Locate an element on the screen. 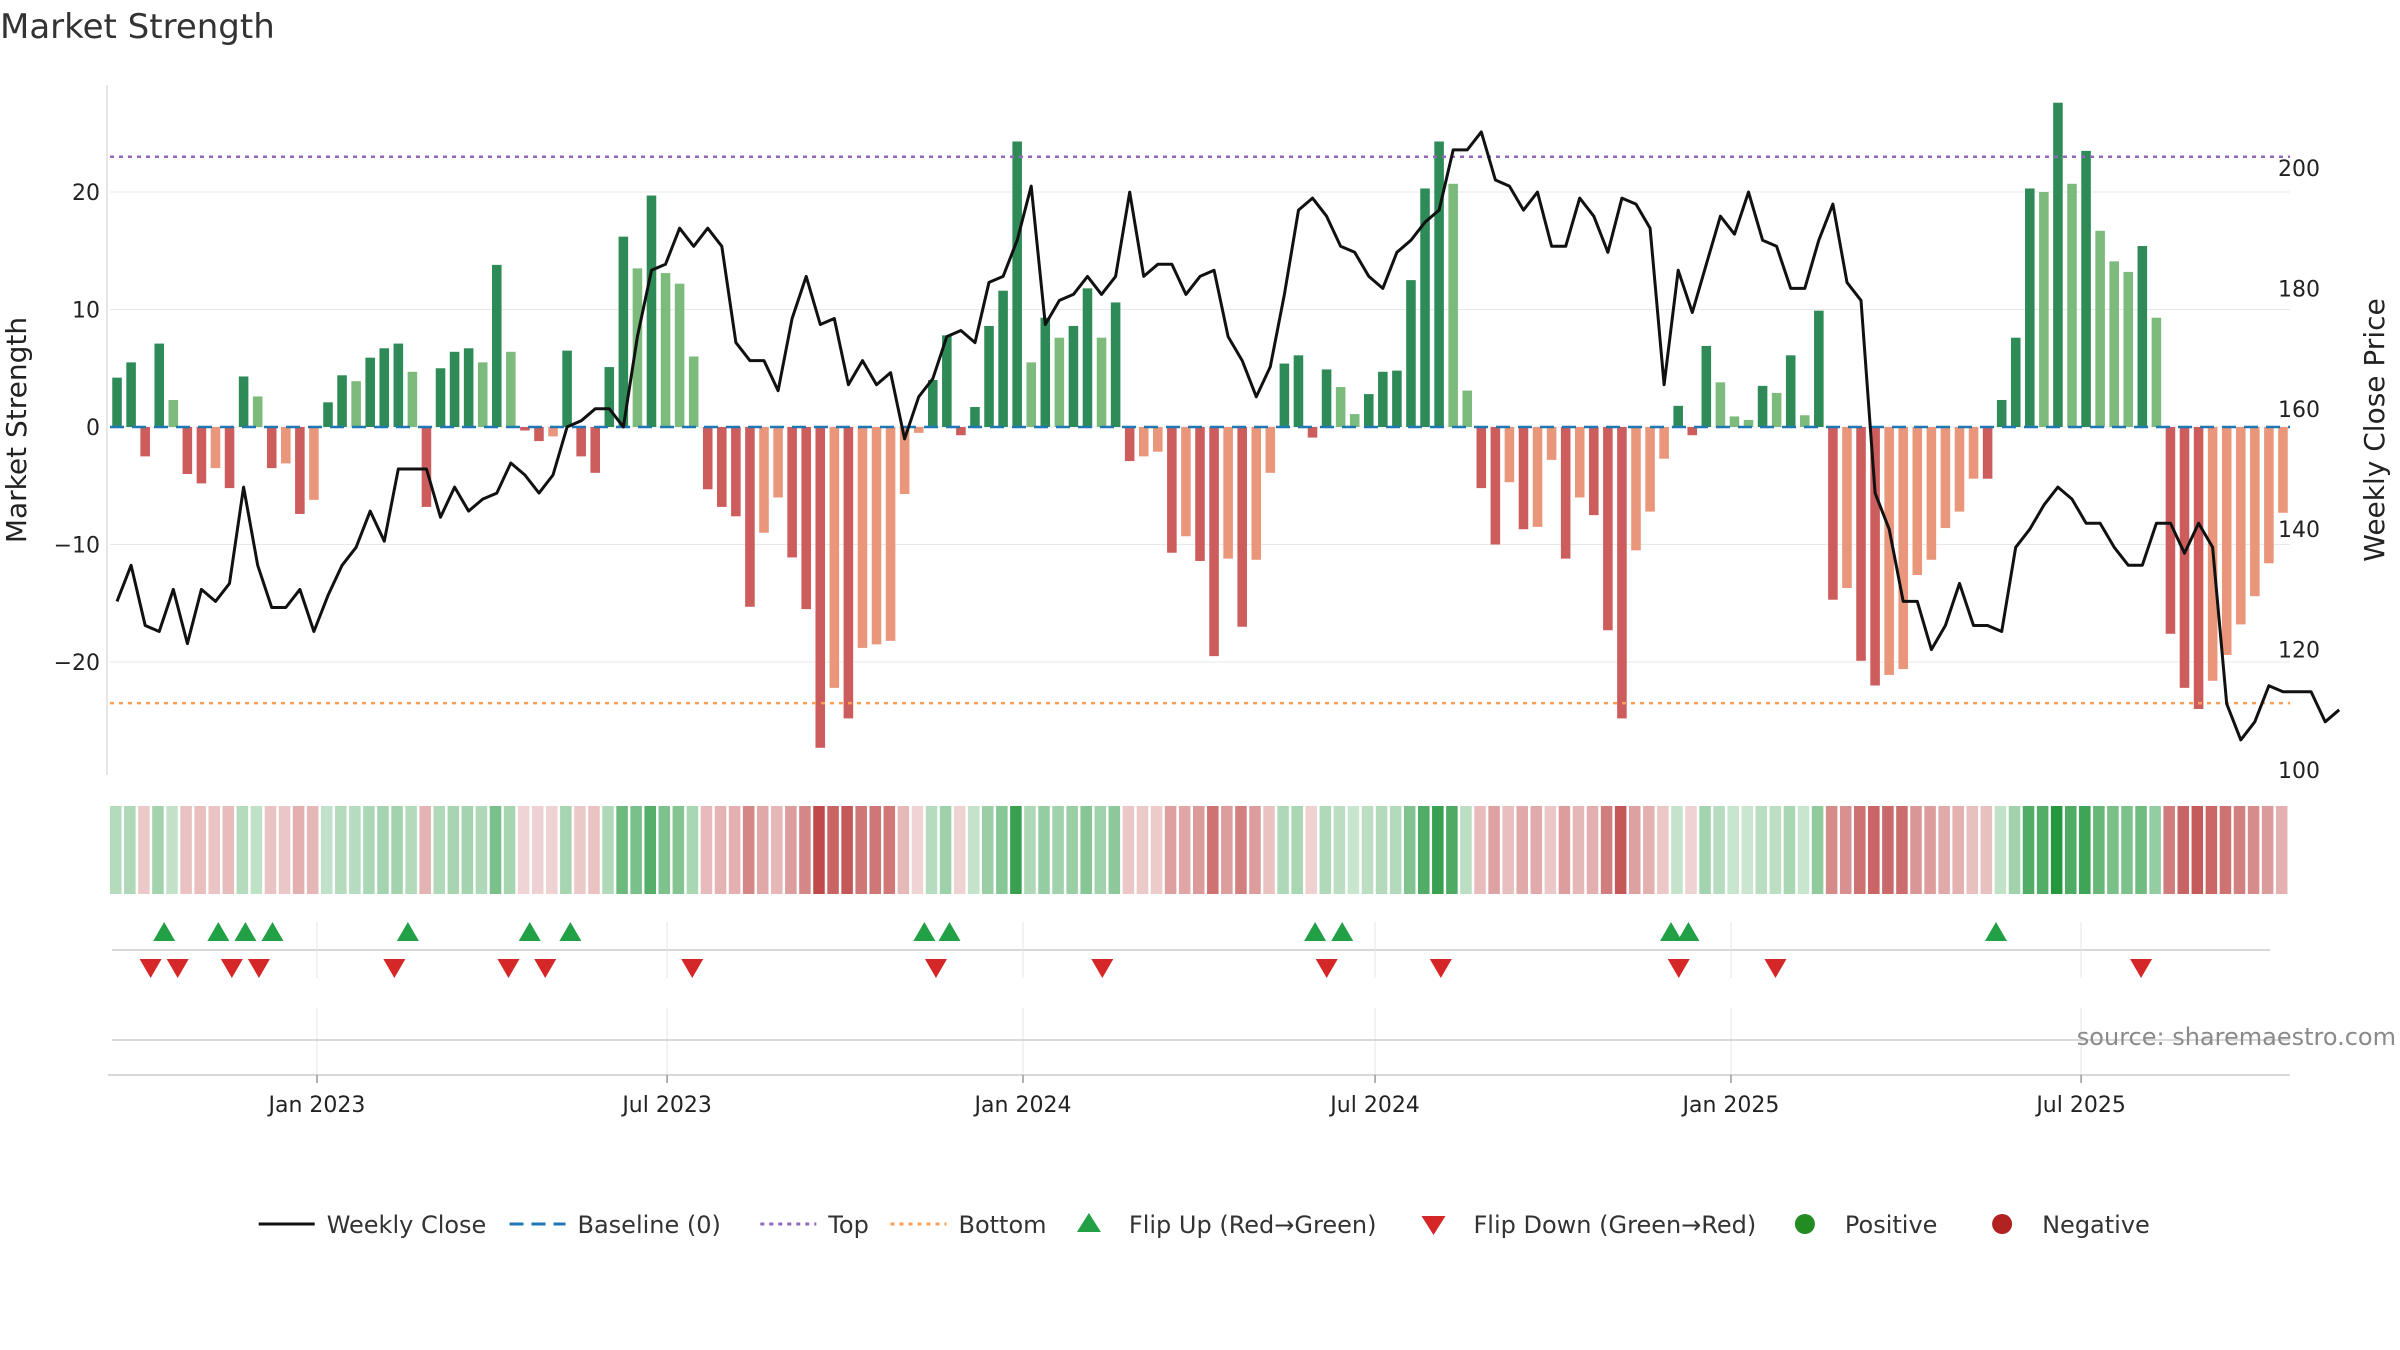 Image resolution: width=2400 pixels, height=1350 pixels. y-left-tick-2: 0 is located at coordinates (93, 428).